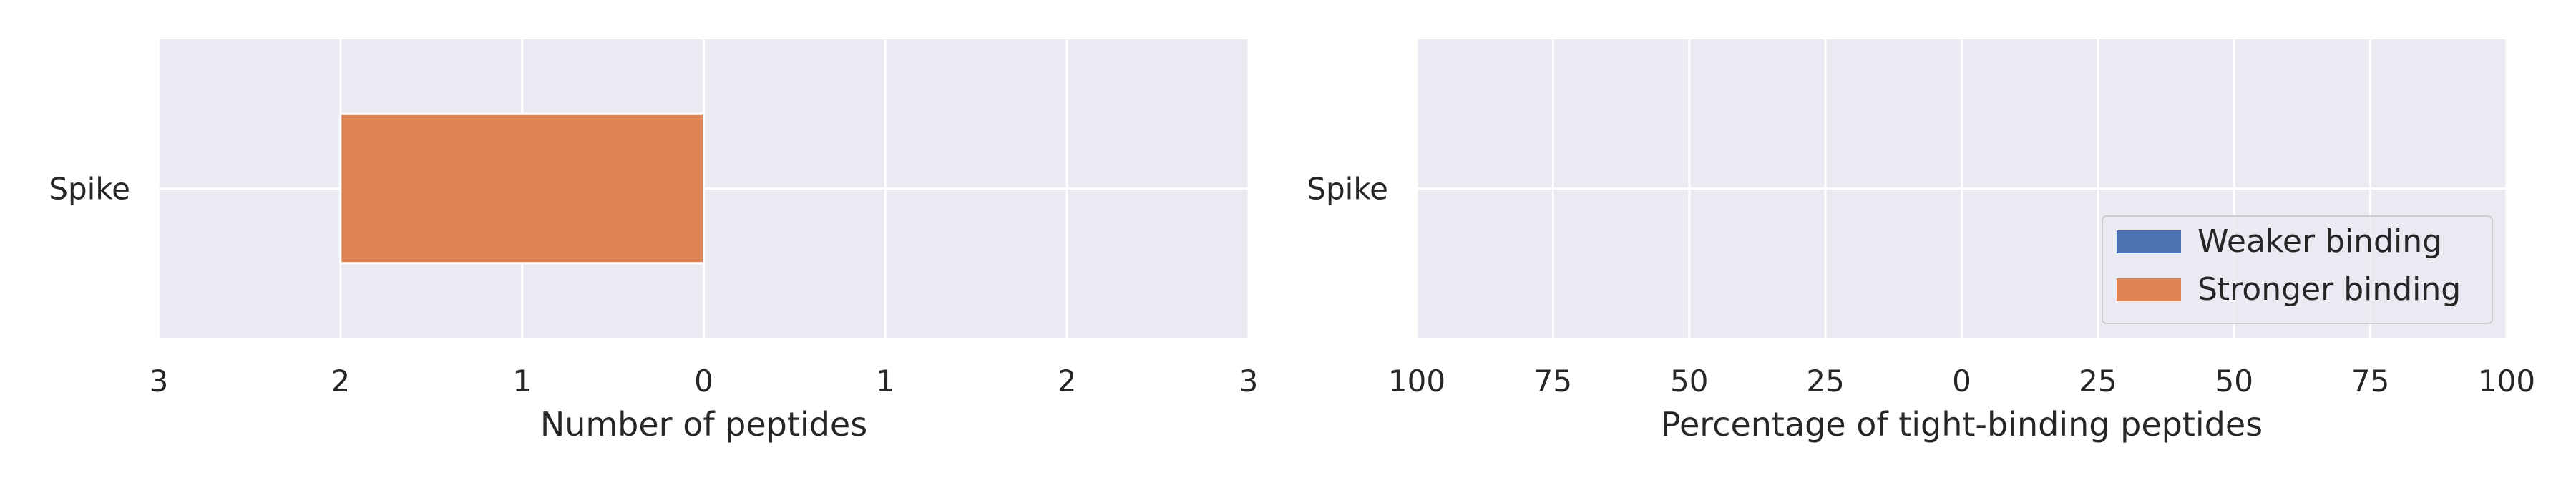 This screenshot has width=2576, height=483. What do you see at coordinates (703, 425) in the screenshot?
I see `x-axis-label: Number of peptides` at bounding box center [703, 425].